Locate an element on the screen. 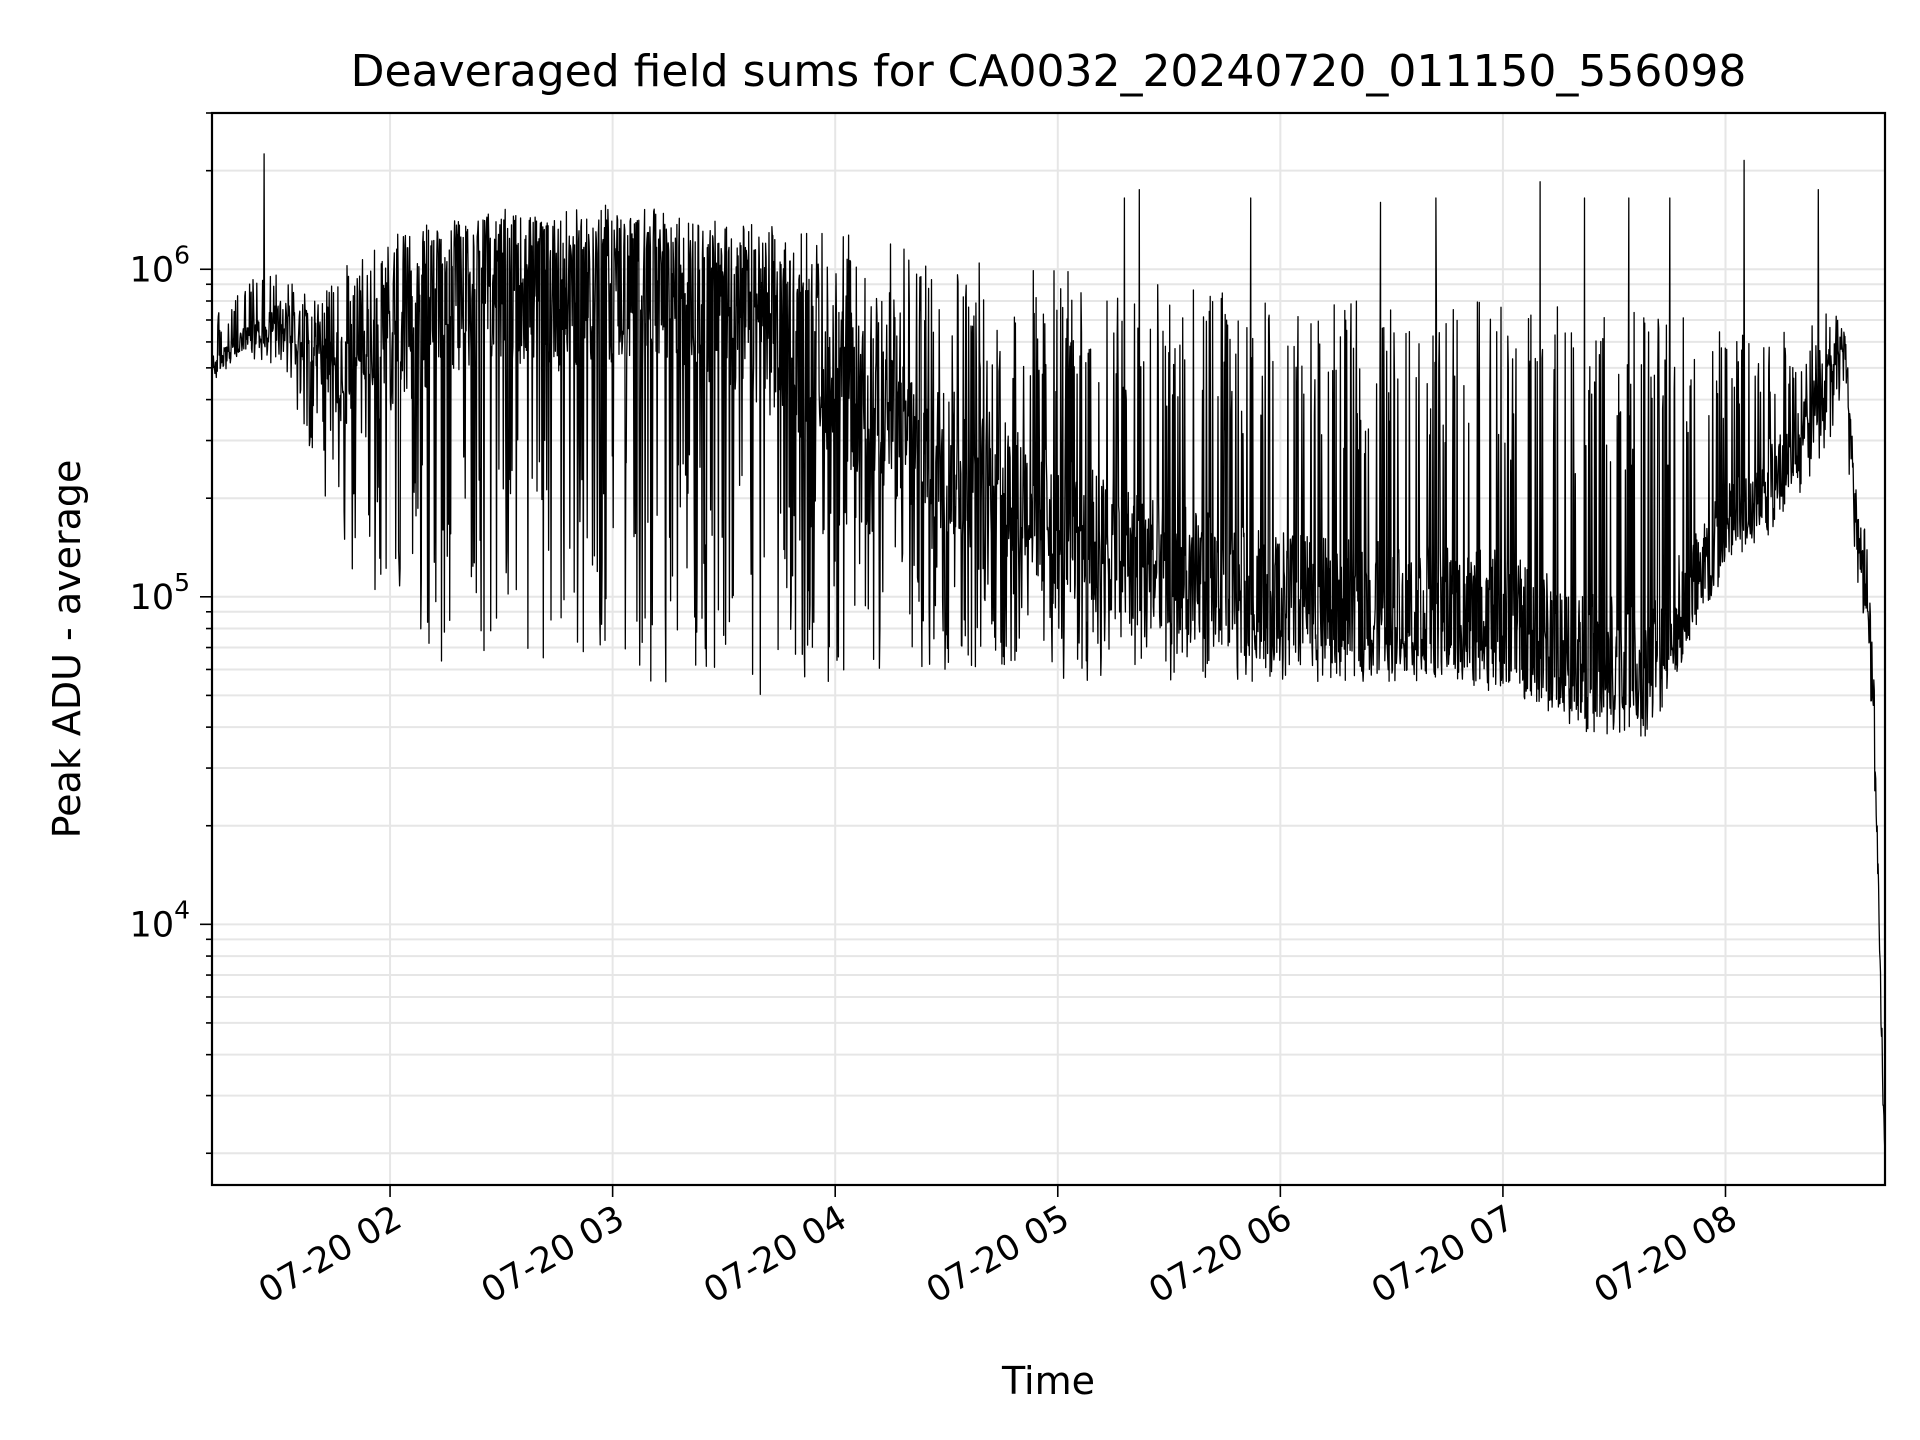 The width and height of the screenshot is (1920, 1440). x-tick-label: 07-20 04 is located at coordinates (775, 1254).